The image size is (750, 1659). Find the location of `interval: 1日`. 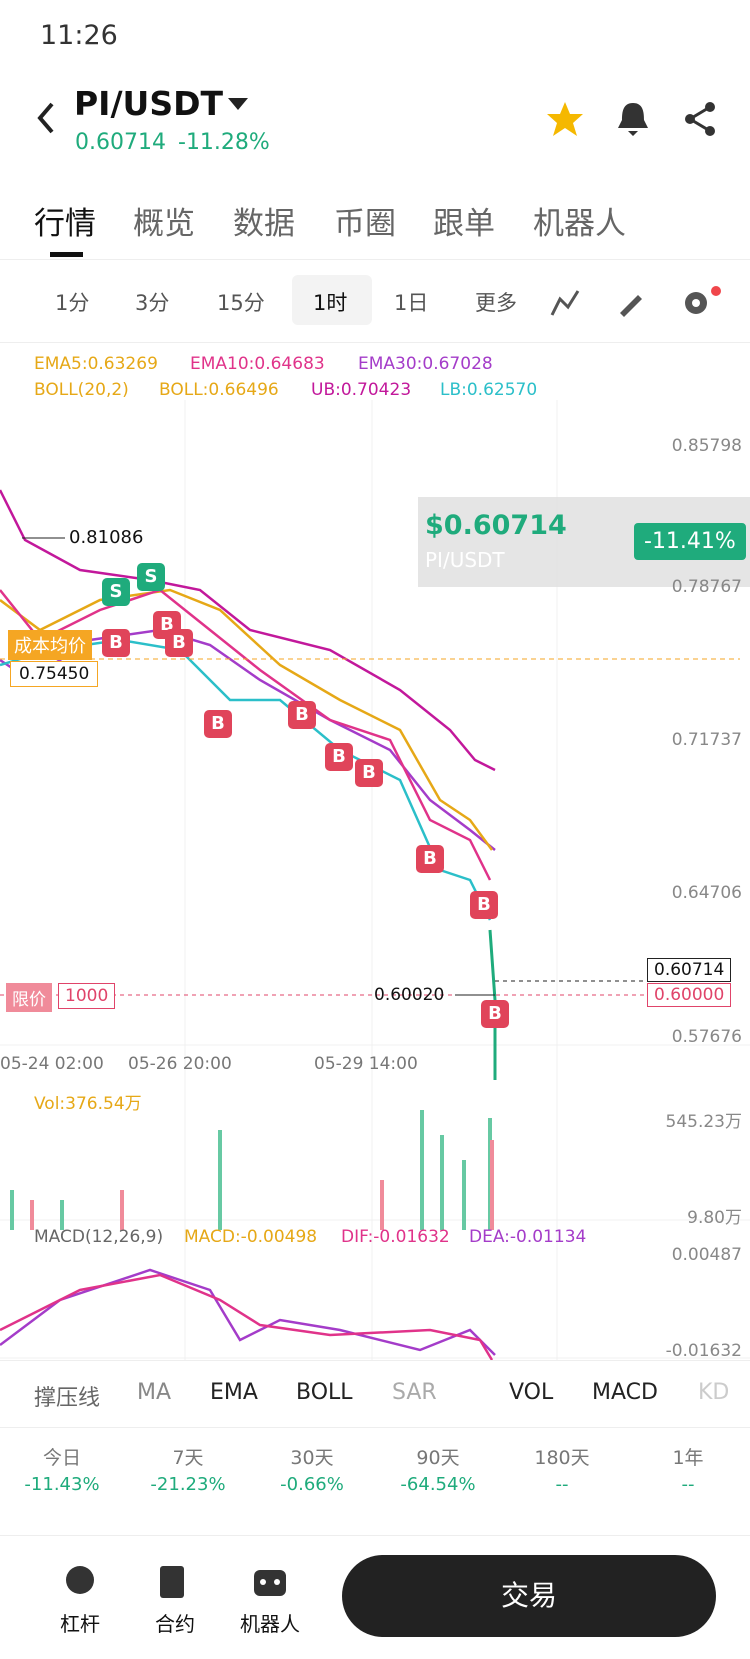

interval: 1日 is located at coordinates (411, 303).